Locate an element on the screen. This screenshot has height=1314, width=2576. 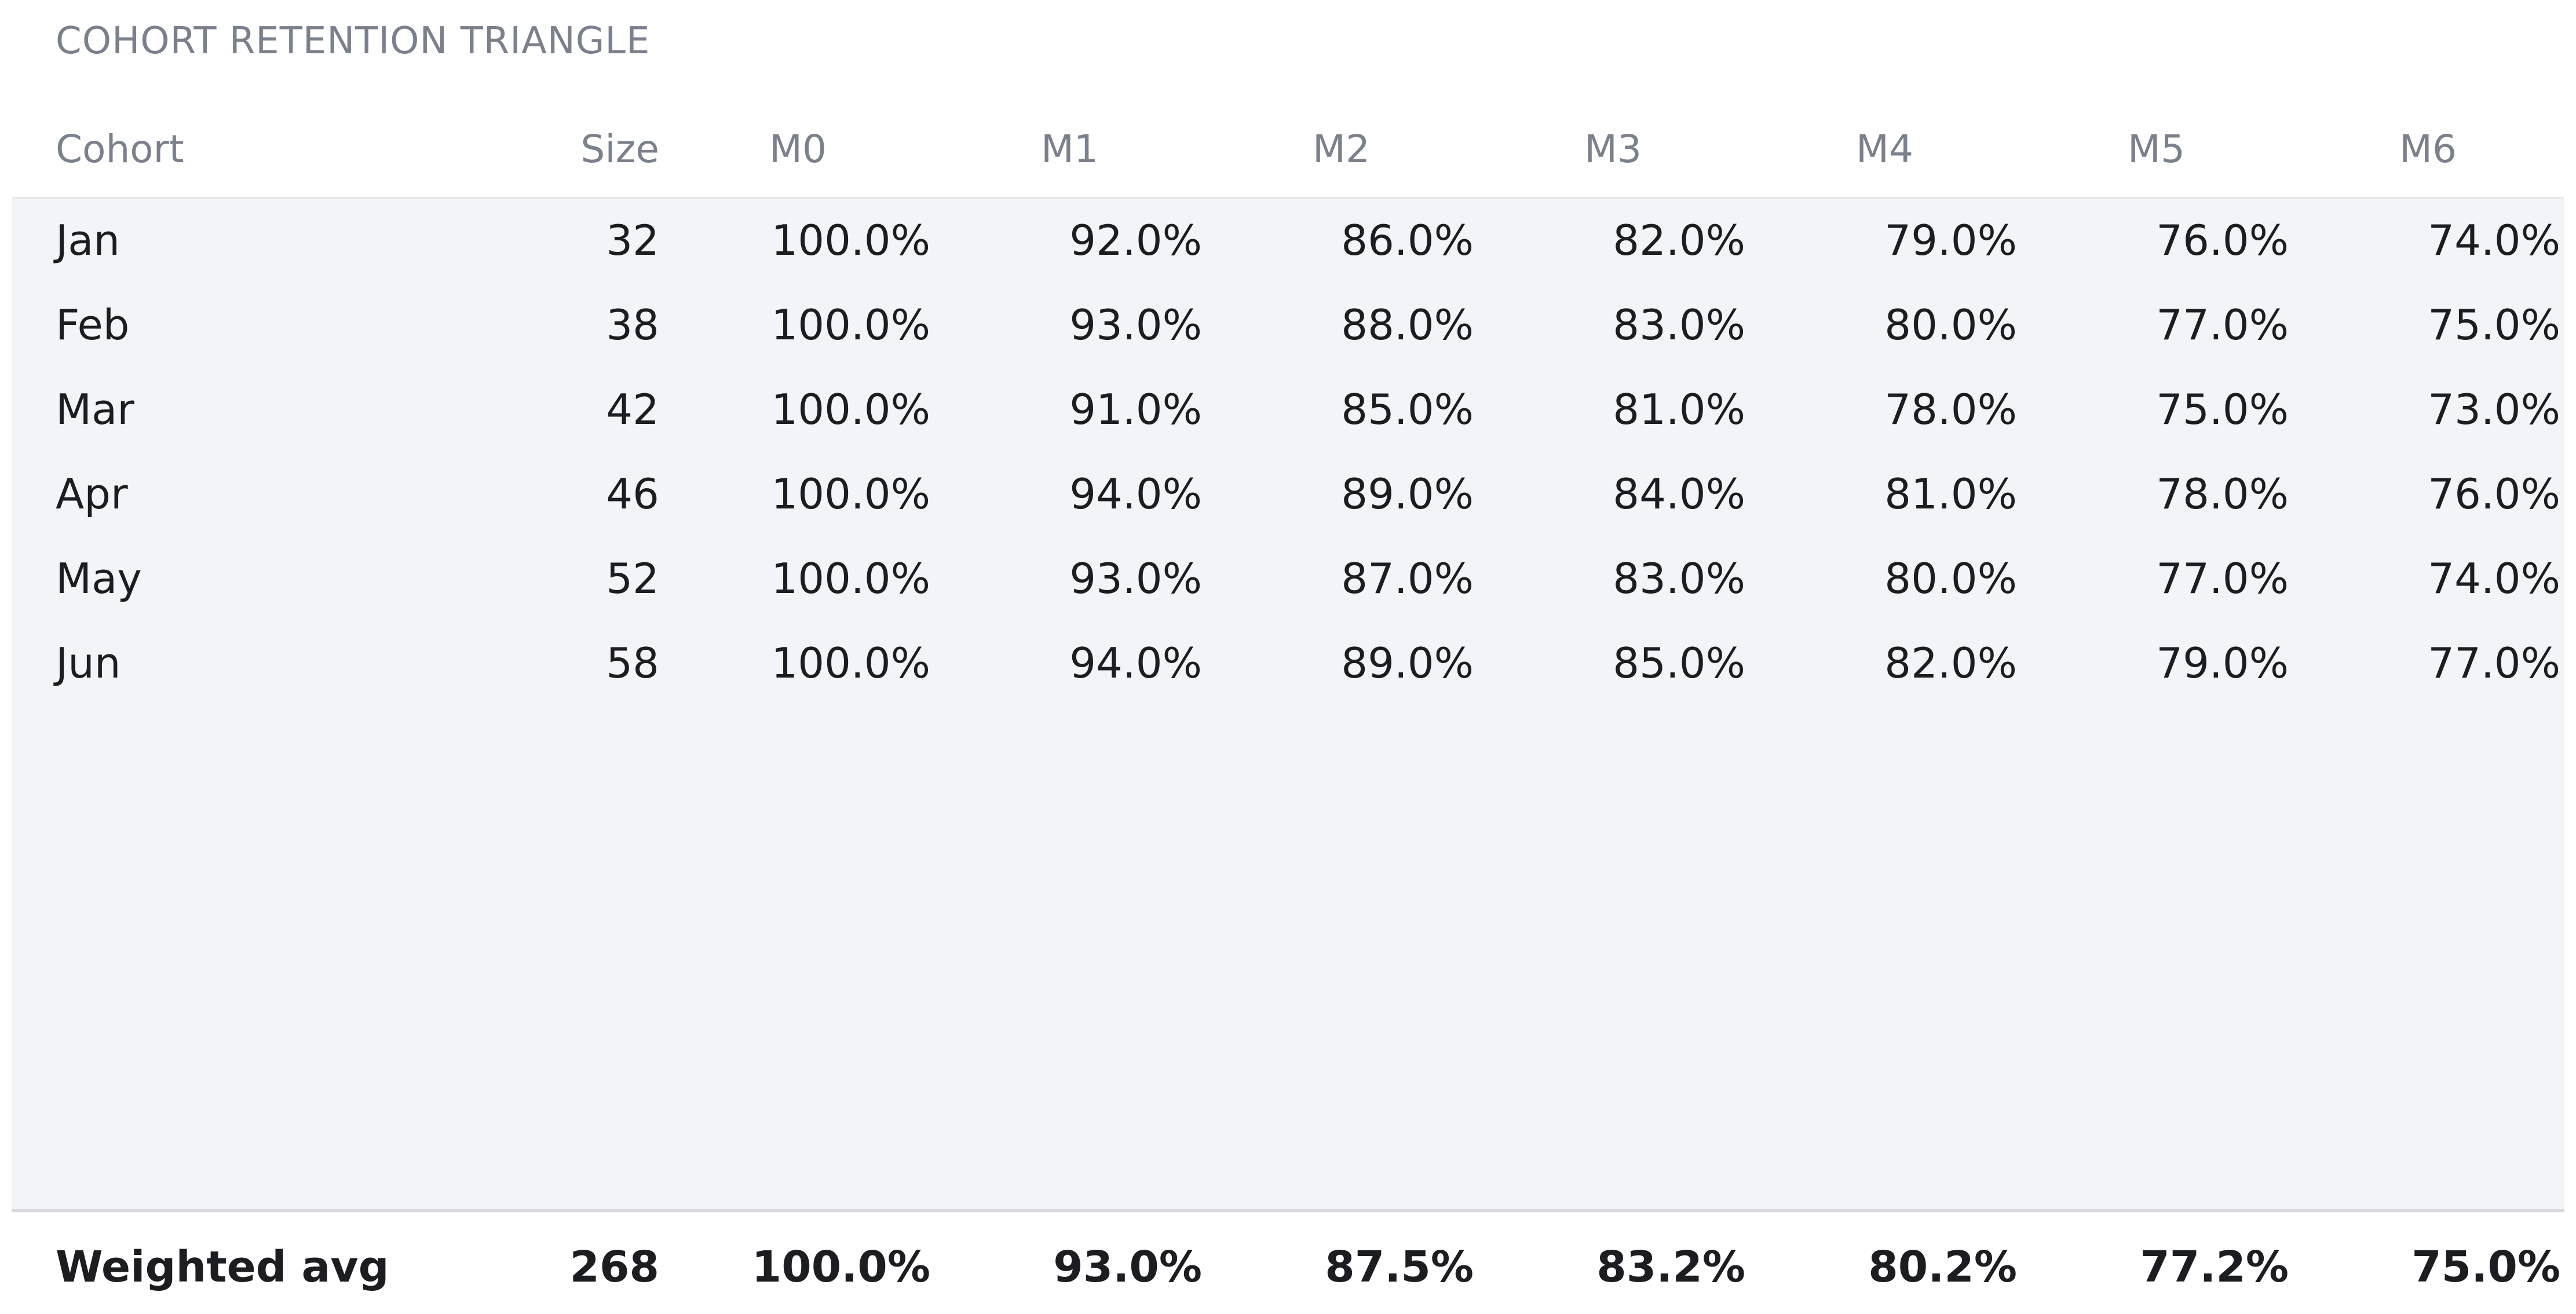
cohort-label: Jun is located at coordinates (88, 663).